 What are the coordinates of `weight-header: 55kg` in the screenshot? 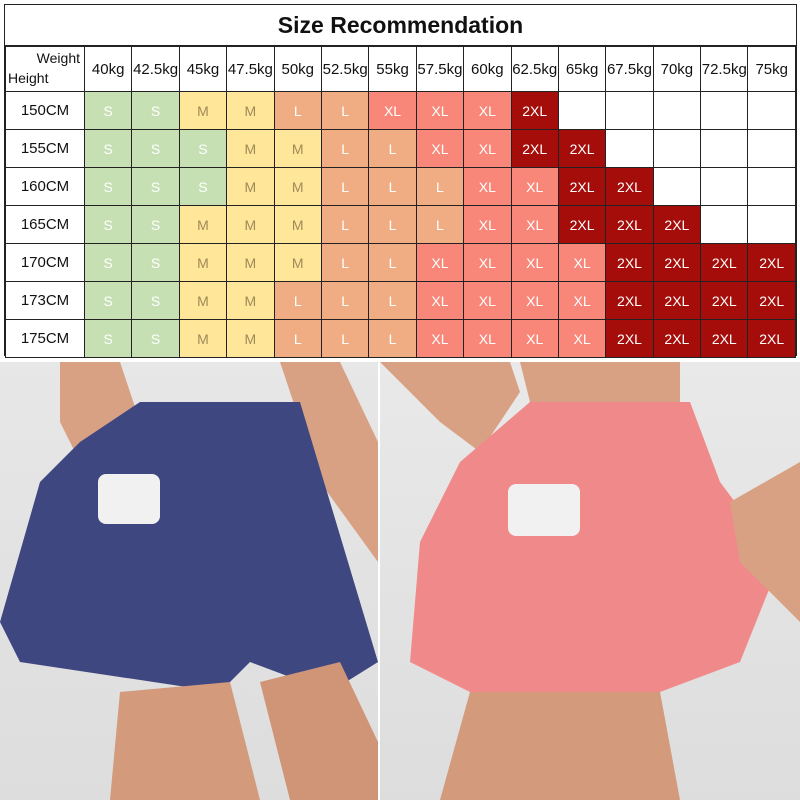 It's located at (392, 69).